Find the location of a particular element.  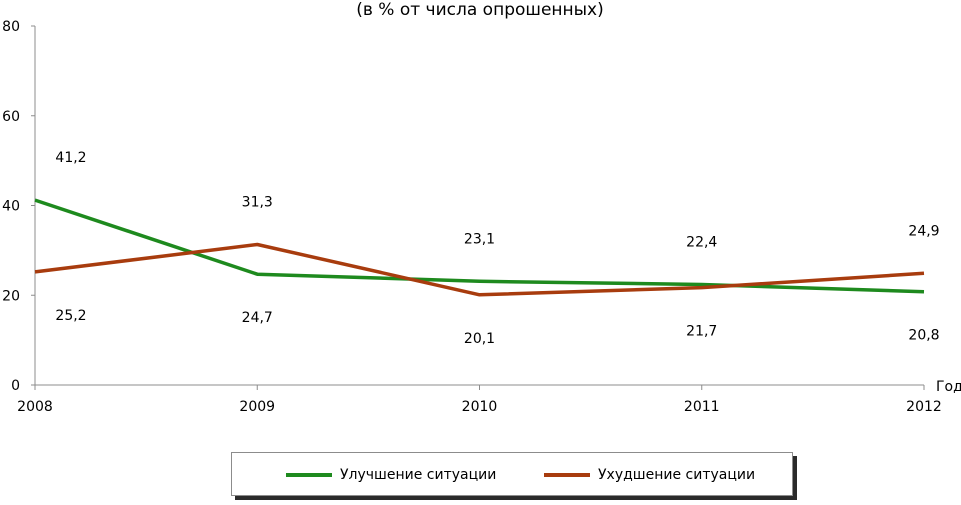

x-axis-label: Год is located at coordinates (948, 387).